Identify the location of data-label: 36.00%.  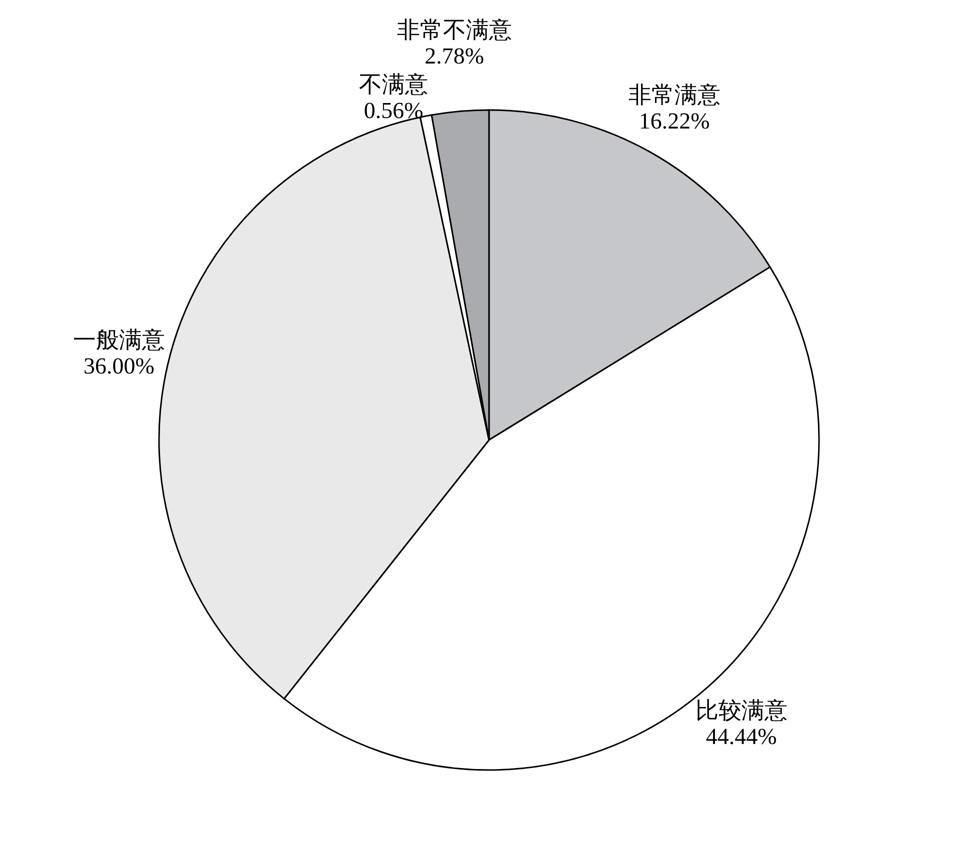
(119, 365).